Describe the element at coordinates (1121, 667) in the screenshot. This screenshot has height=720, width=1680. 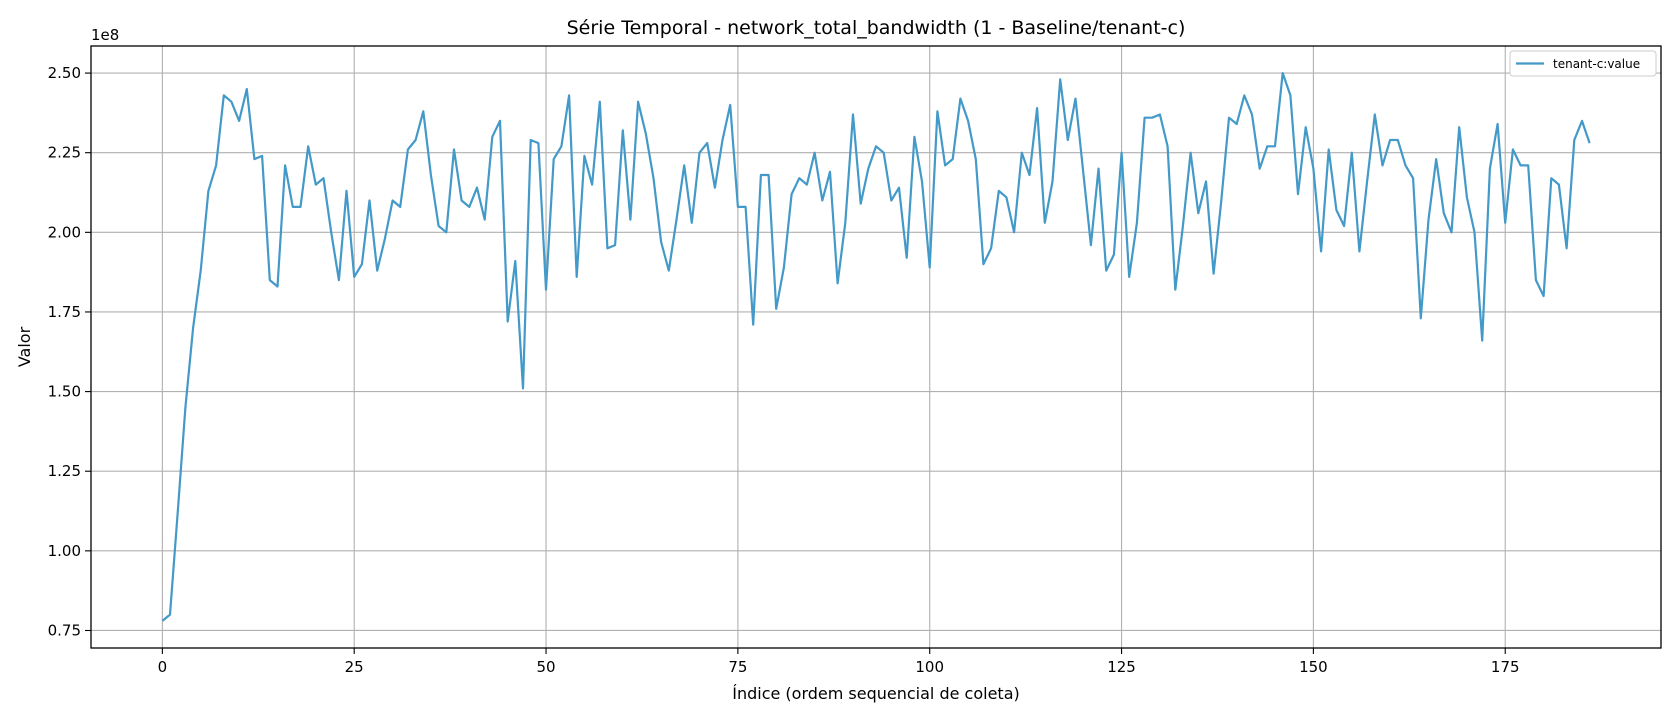
I see `x-tick-label: 125` at that location.